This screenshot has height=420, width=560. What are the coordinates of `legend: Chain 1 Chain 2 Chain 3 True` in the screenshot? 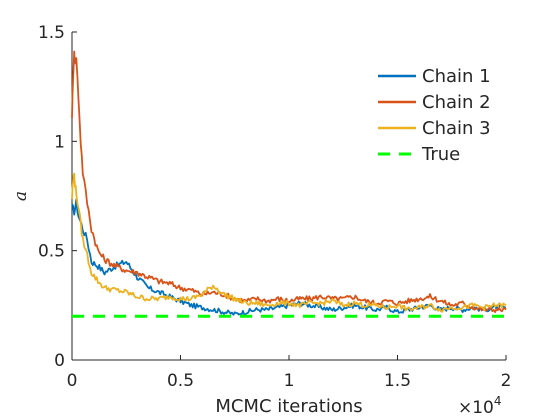 It's located at (434, 115).